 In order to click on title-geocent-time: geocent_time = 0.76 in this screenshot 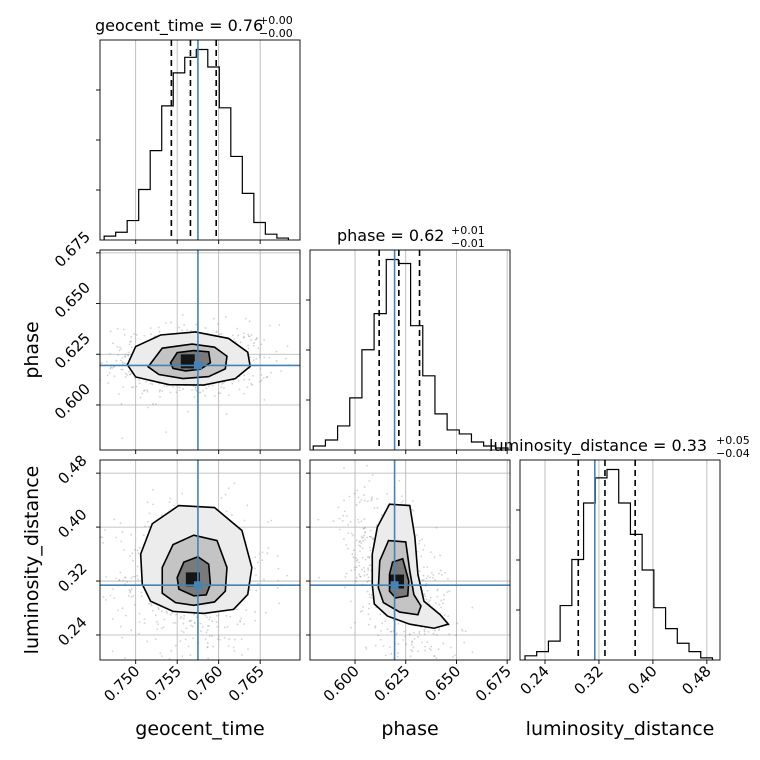, I will do `click(179, 26)`.